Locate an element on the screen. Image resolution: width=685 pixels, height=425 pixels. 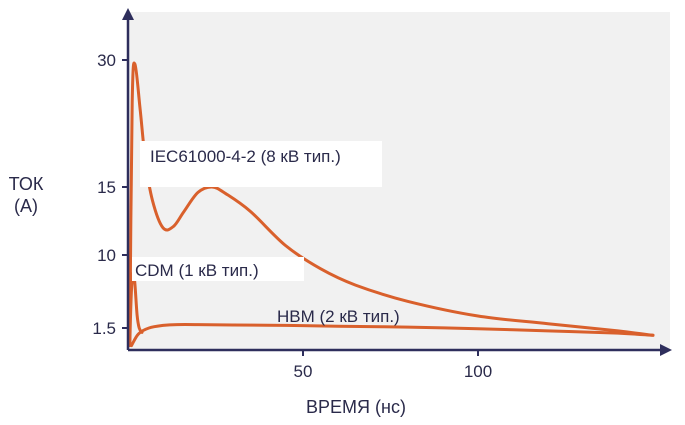
x-axis-arrow is located at coordinates (666, 350).